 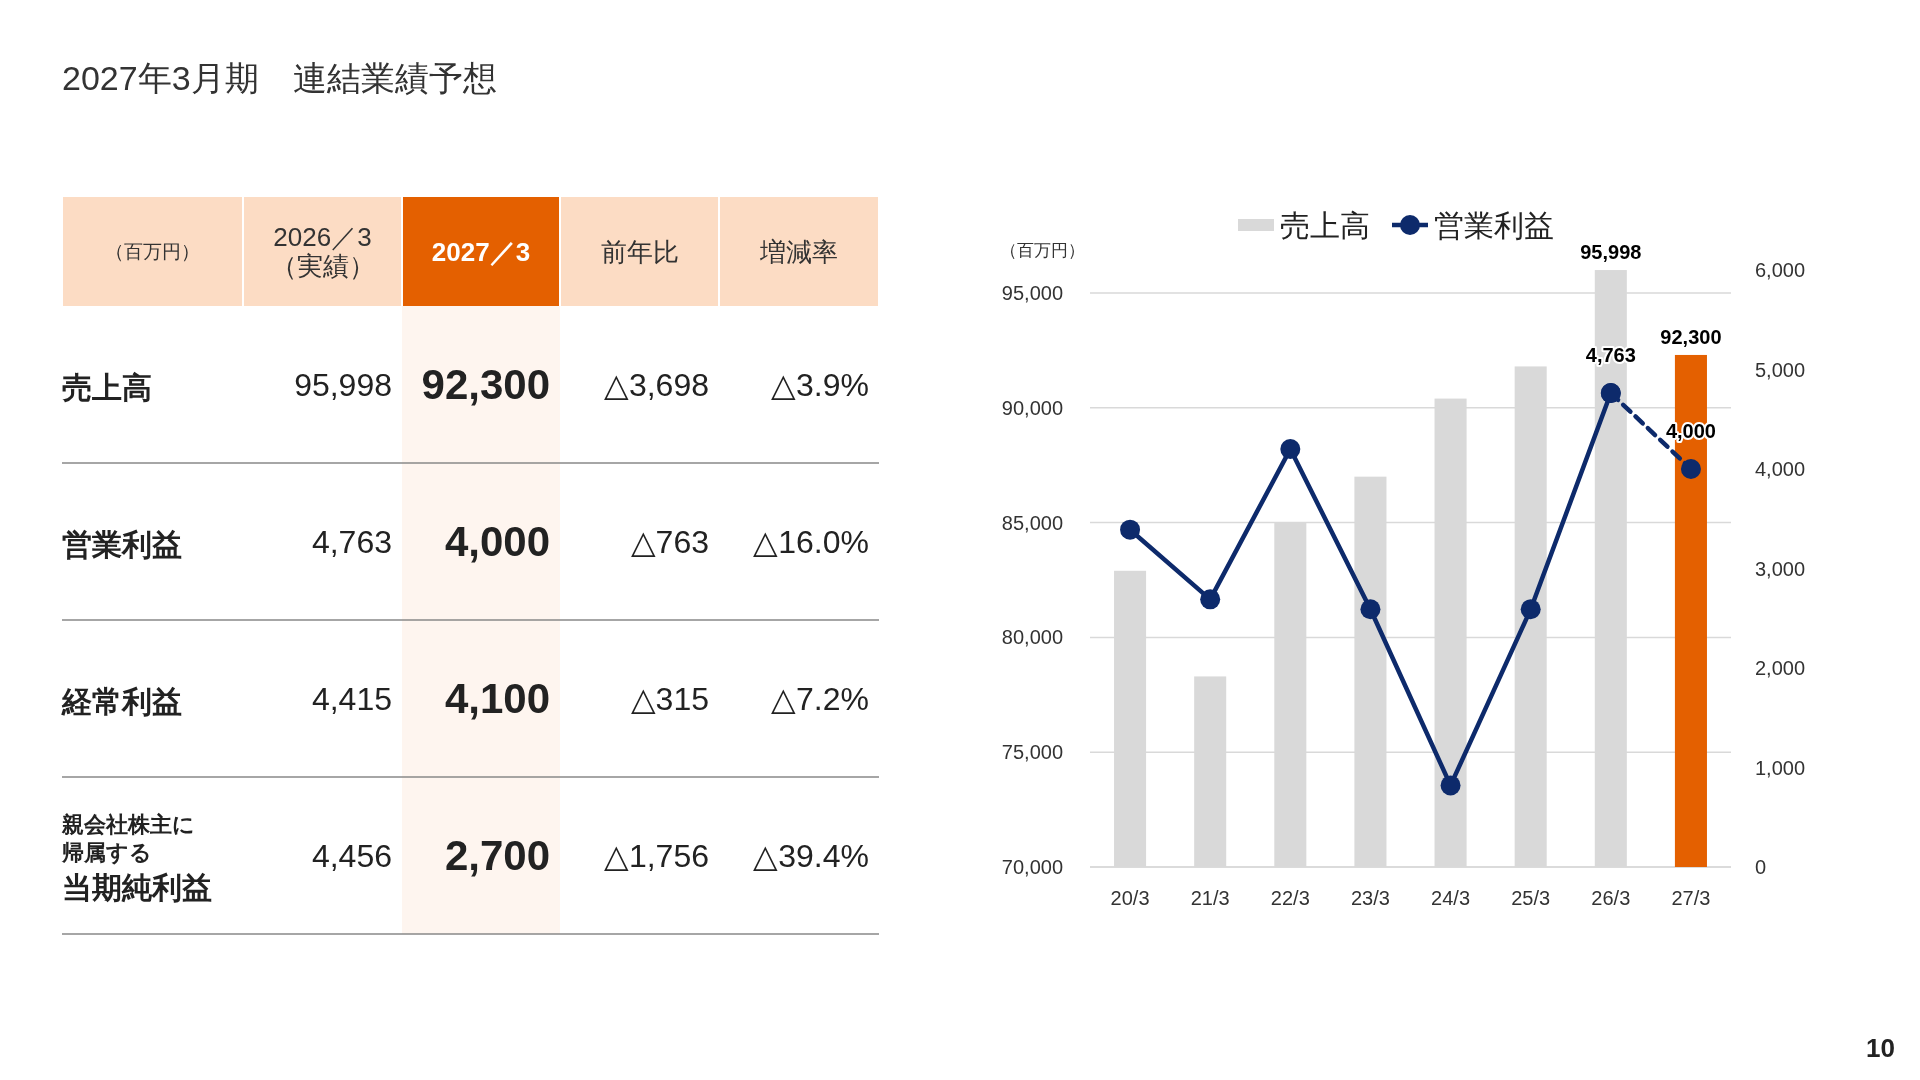 I want to click on text: 4,415, so click(x=351, y=698).